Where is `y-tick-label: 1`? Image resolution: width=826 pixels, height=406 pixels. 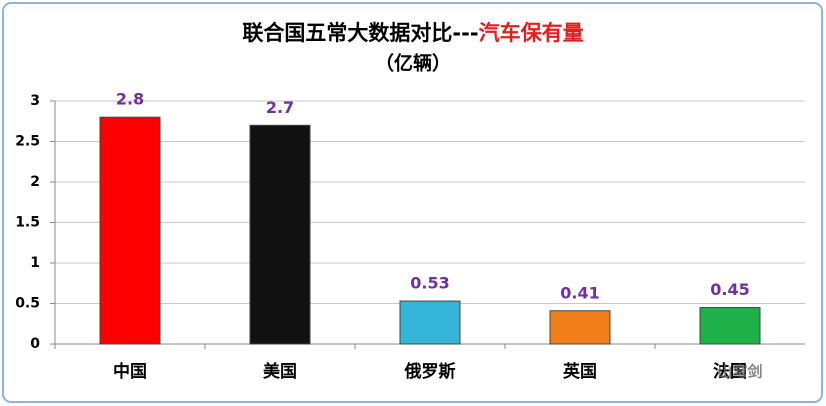 y-tick-label: 1 is located at coordinates (35, 263).